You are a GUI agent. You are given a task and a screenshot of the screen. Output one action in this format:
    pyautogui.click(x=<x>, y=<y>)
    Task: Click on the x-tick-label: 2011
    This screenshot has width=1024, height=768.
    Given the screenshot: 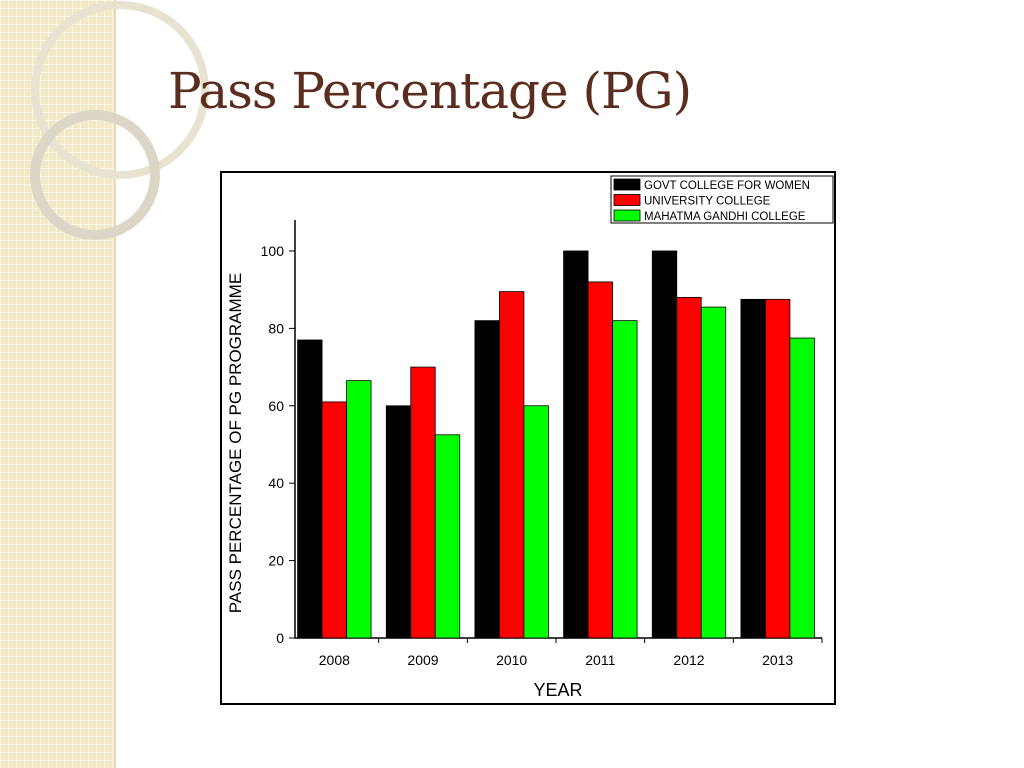 What is the action you would take?
    pyautogui.click(x=600, y=660)
    